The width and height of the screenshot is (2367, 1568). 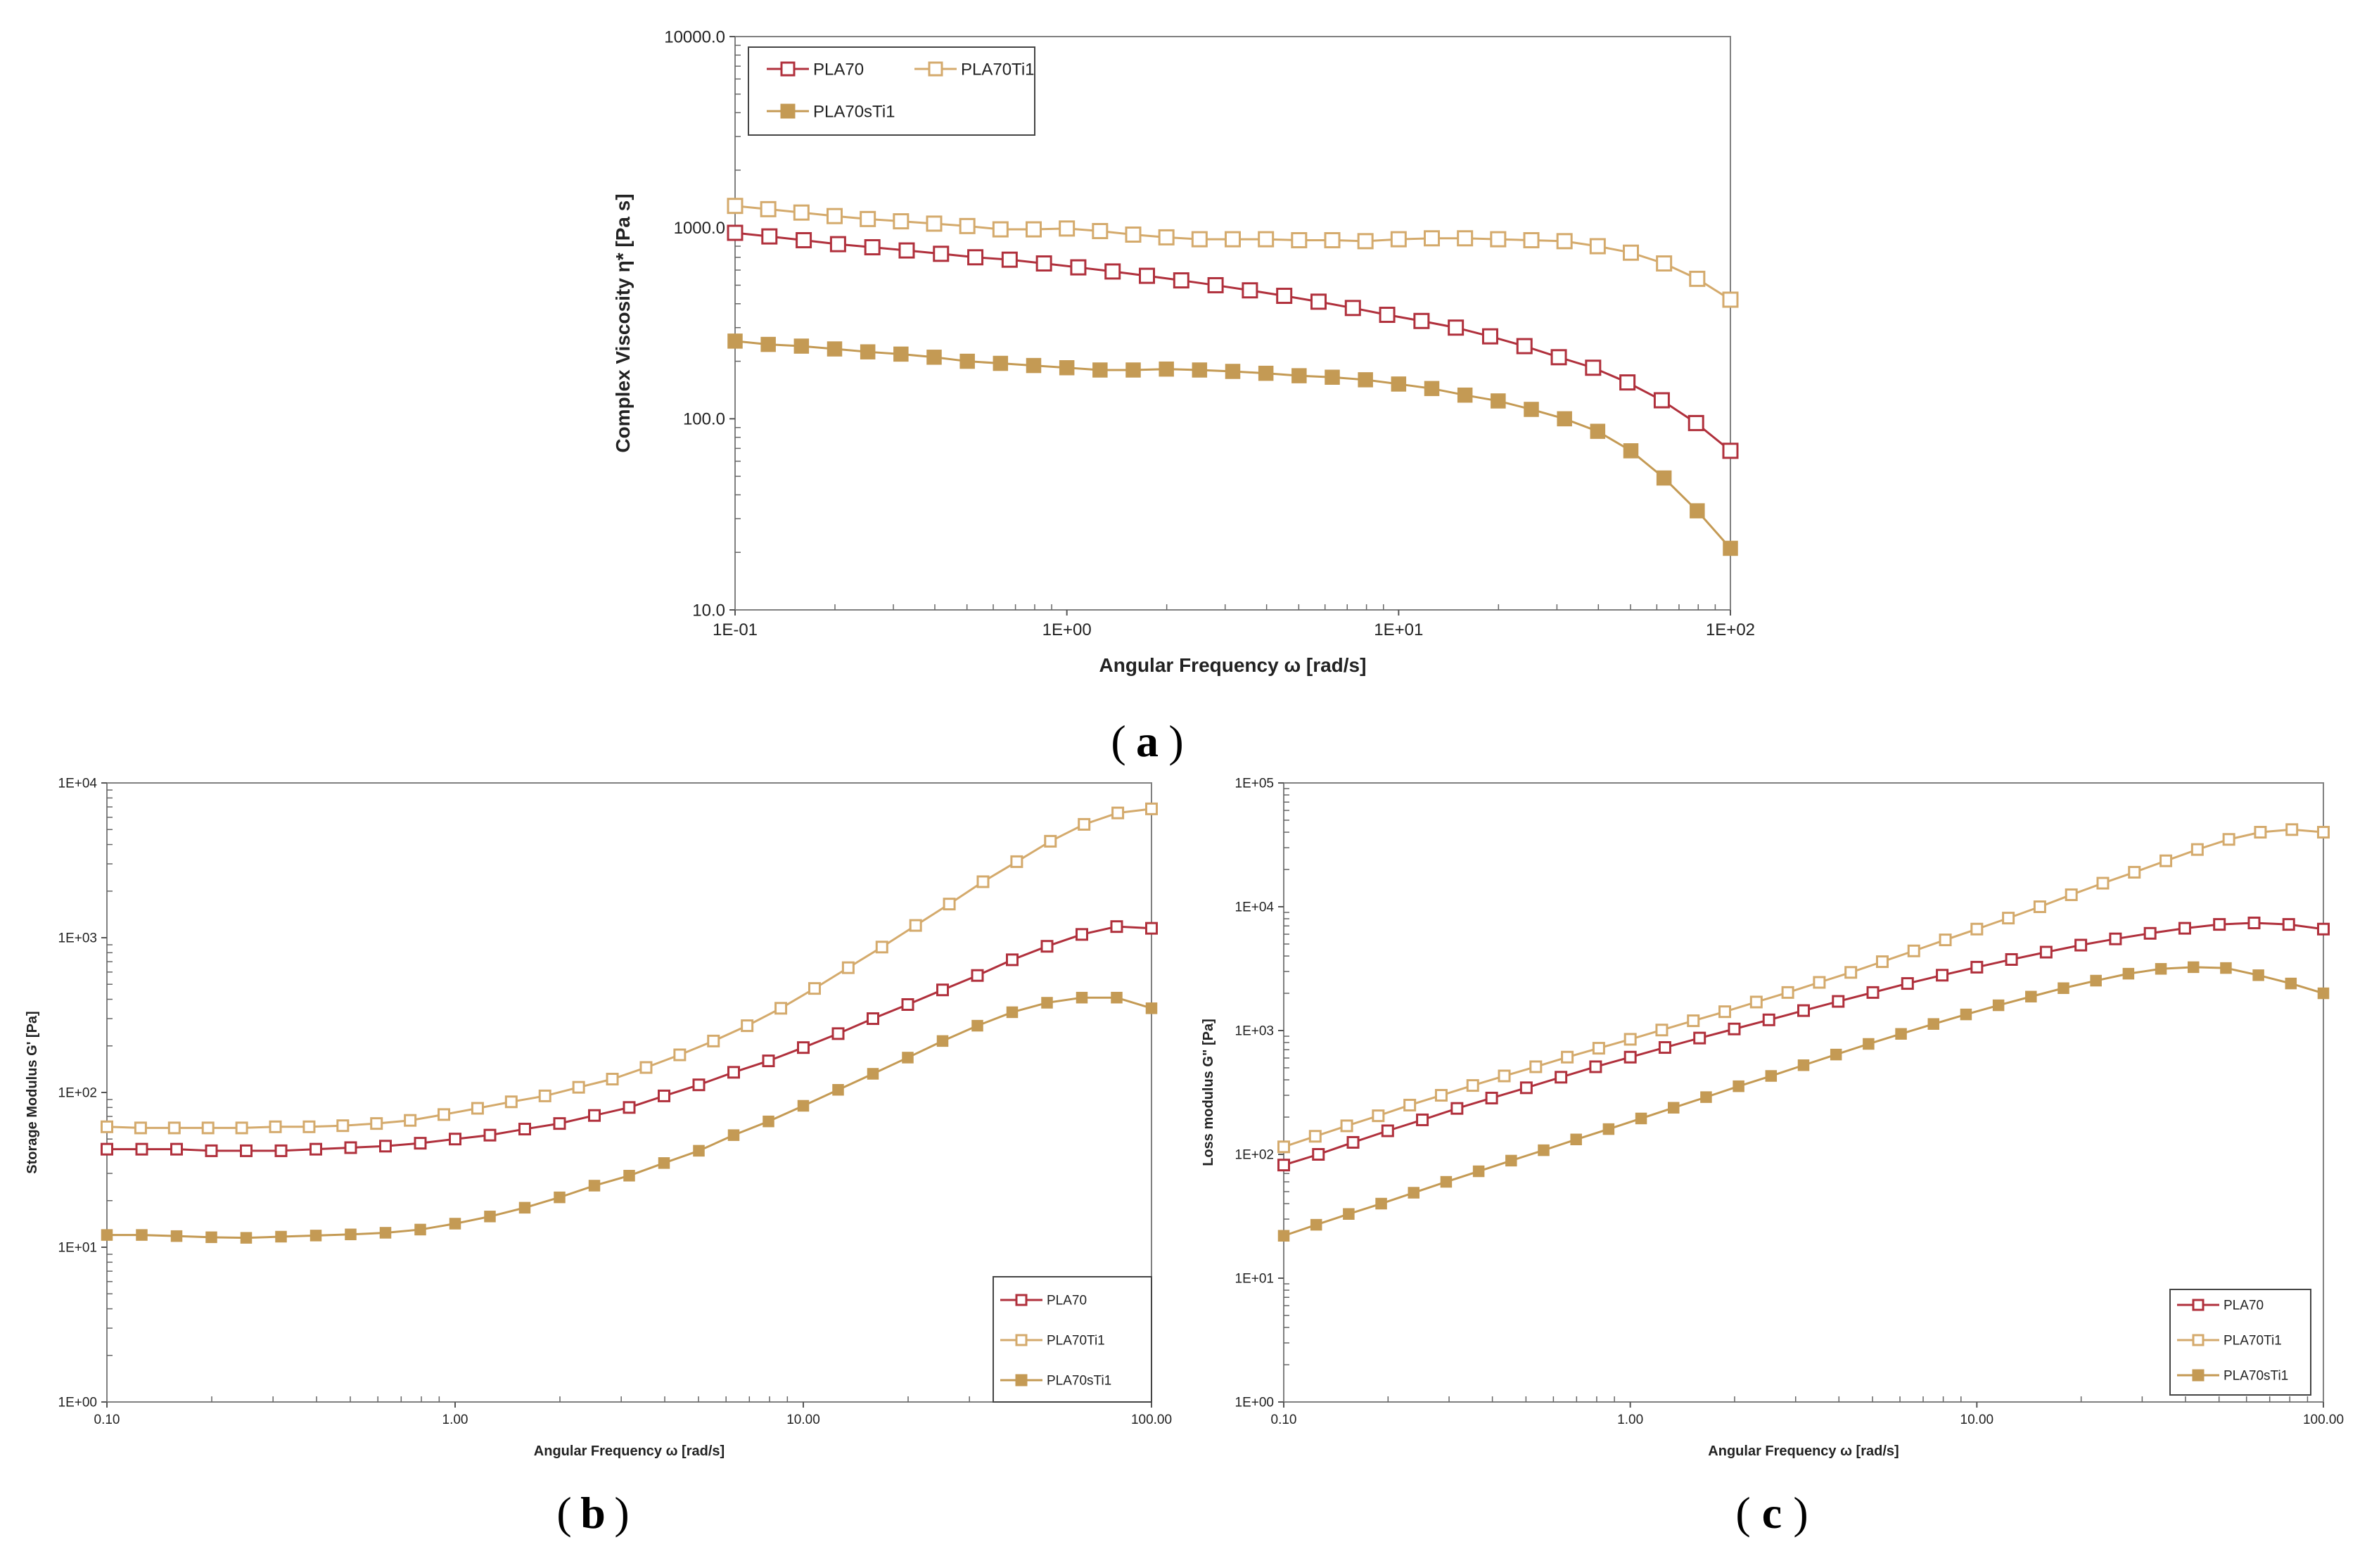 I want to click on y-axis-label: Storage Modulus G' [Pa], so click(x=33, y=1092).